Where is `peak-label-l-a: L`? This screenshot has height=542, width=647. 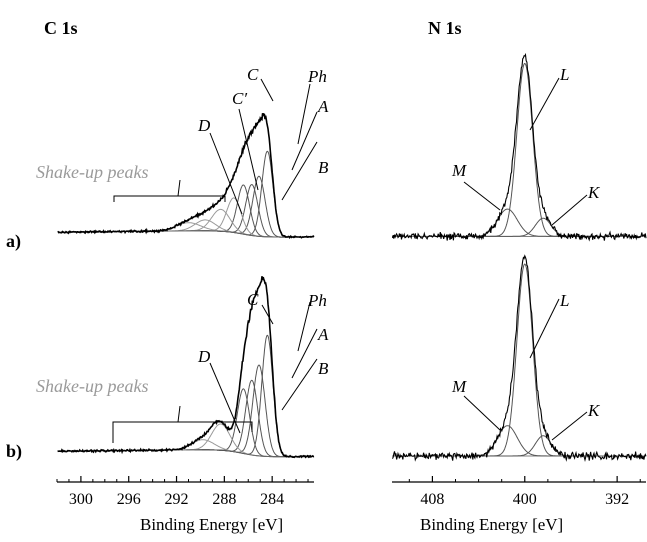
peak-label-l-a: L is located at coordinates (564, 74).